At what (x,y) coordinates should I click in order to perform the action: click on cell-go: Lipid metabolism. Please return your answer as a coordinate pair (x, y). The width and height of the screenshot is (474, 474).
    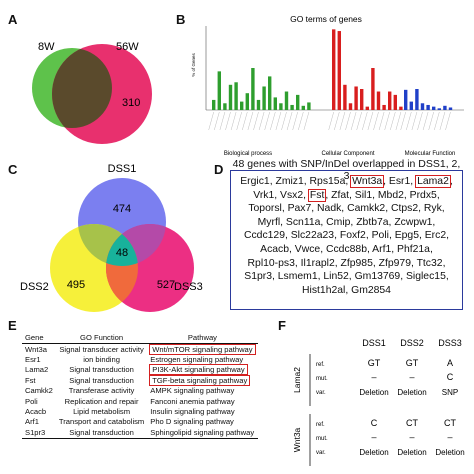
    Looking at the image, I should click on (101, 411).